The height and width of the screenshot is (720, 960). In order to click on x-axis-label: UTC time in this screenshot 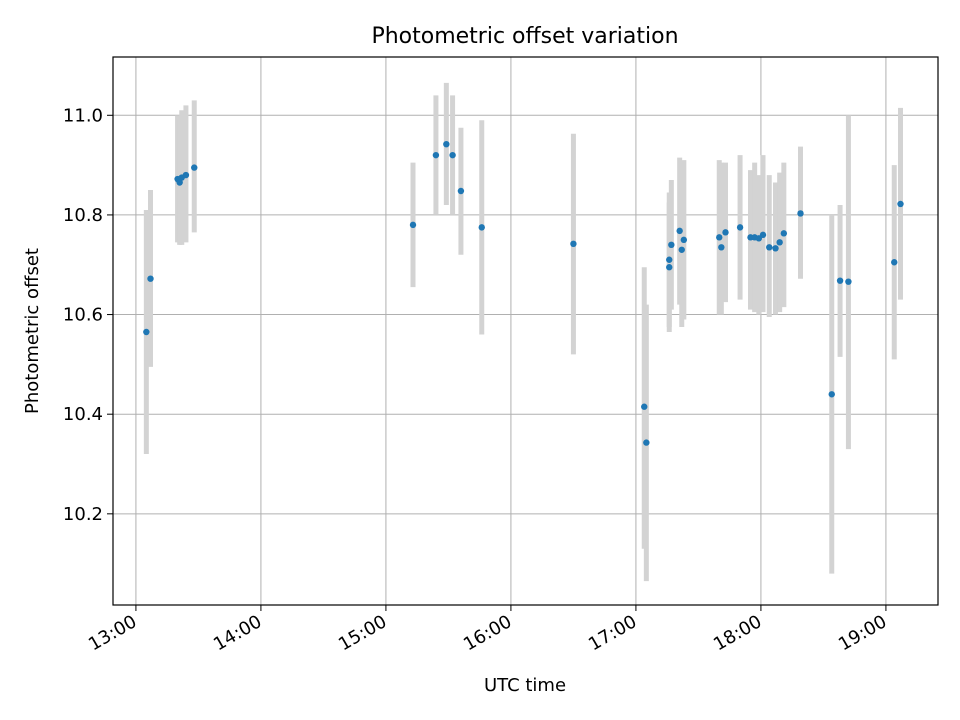, I will do `click(525, 685)`.